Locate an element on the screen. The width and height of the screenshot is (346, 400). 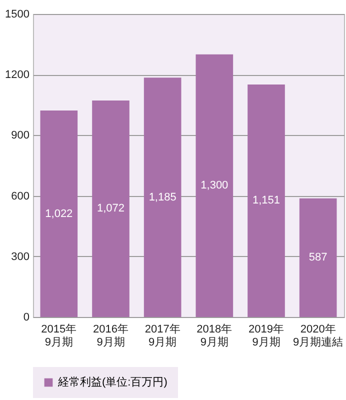
x-tick-label: 2018年 9月期 is located at coordinates (214, 336).